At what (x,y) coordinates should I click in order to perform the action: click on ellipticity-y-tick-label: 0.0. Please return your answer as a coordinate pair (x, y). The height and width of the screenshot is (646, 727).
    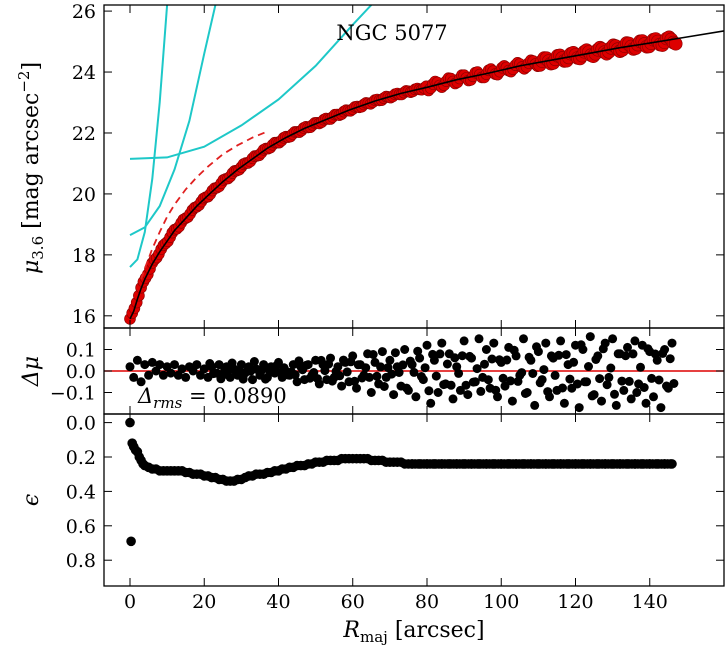
    Looking at the image, I should click on (81, 424).